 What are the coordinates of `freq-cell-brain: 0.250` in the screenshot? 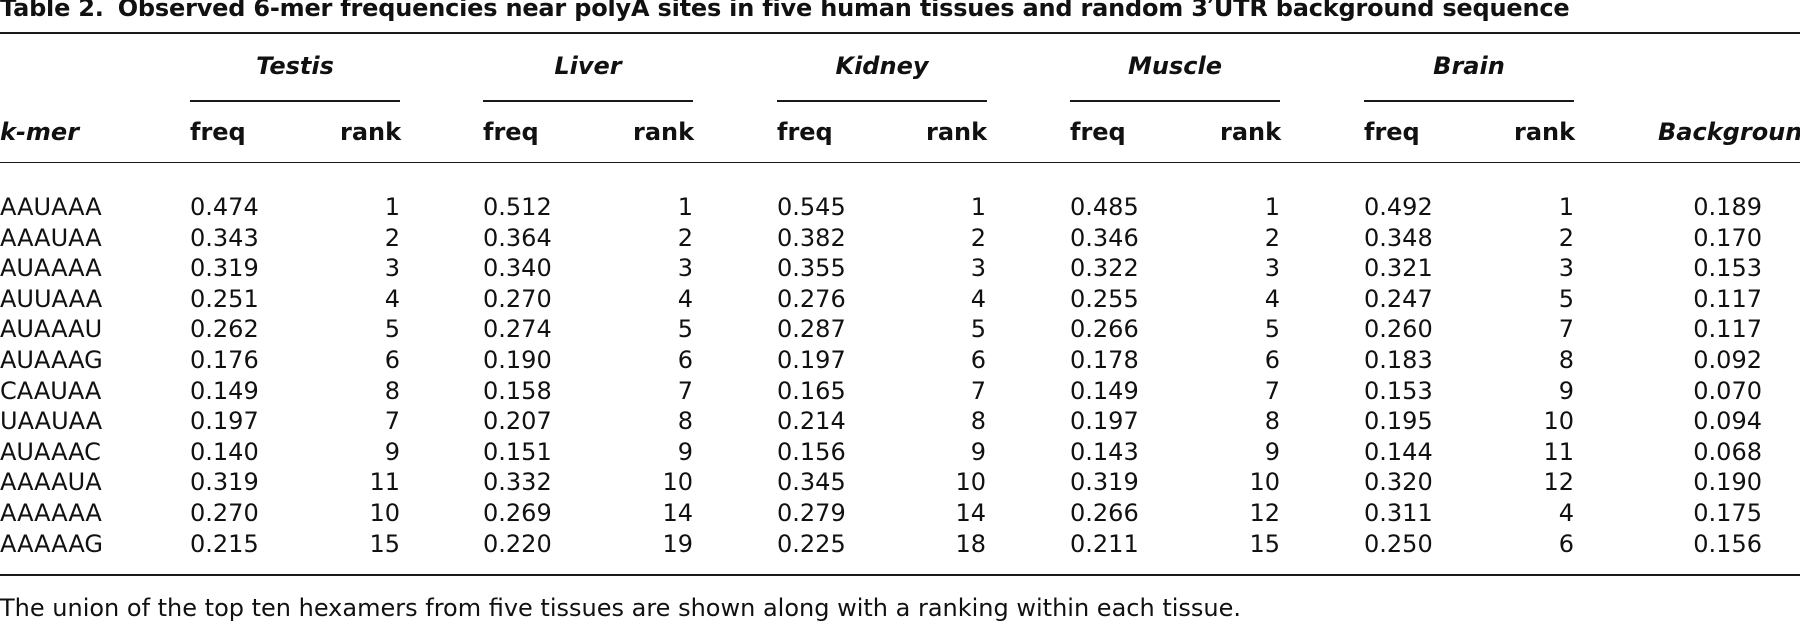 It's located at (1398, 543).